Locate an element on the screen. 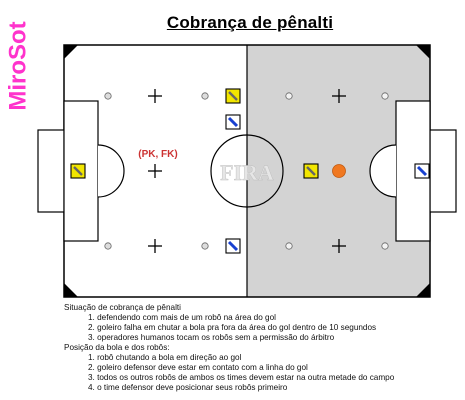 The width and height of the screenshot is (465, 400). corner-top-right is located at coordinates (423, 52).